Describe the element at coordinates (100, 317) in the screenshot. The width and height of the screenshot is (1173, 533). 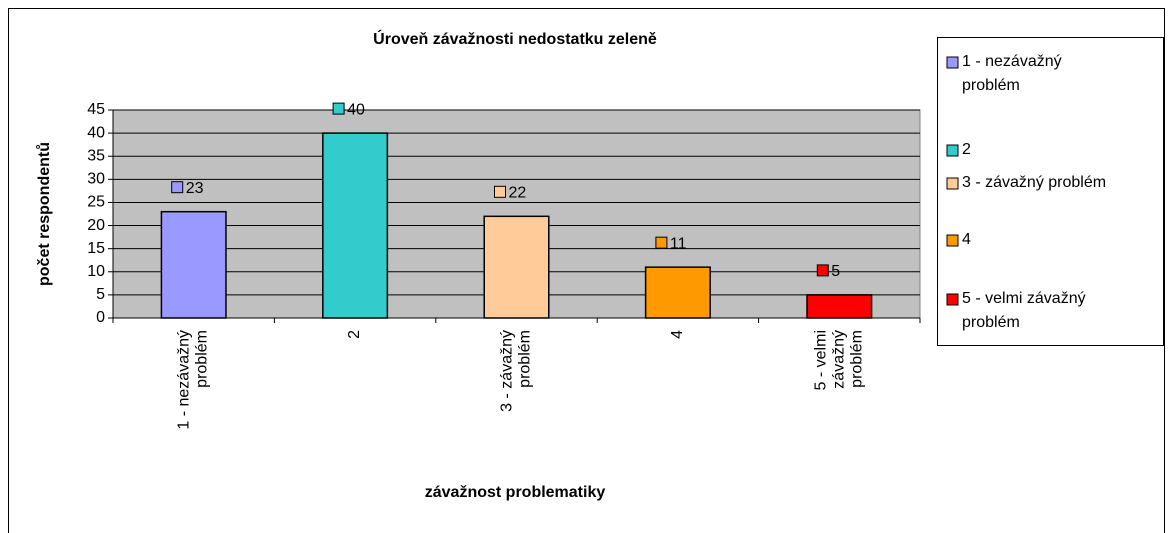
I see `y-tick-label: 0` at that location.